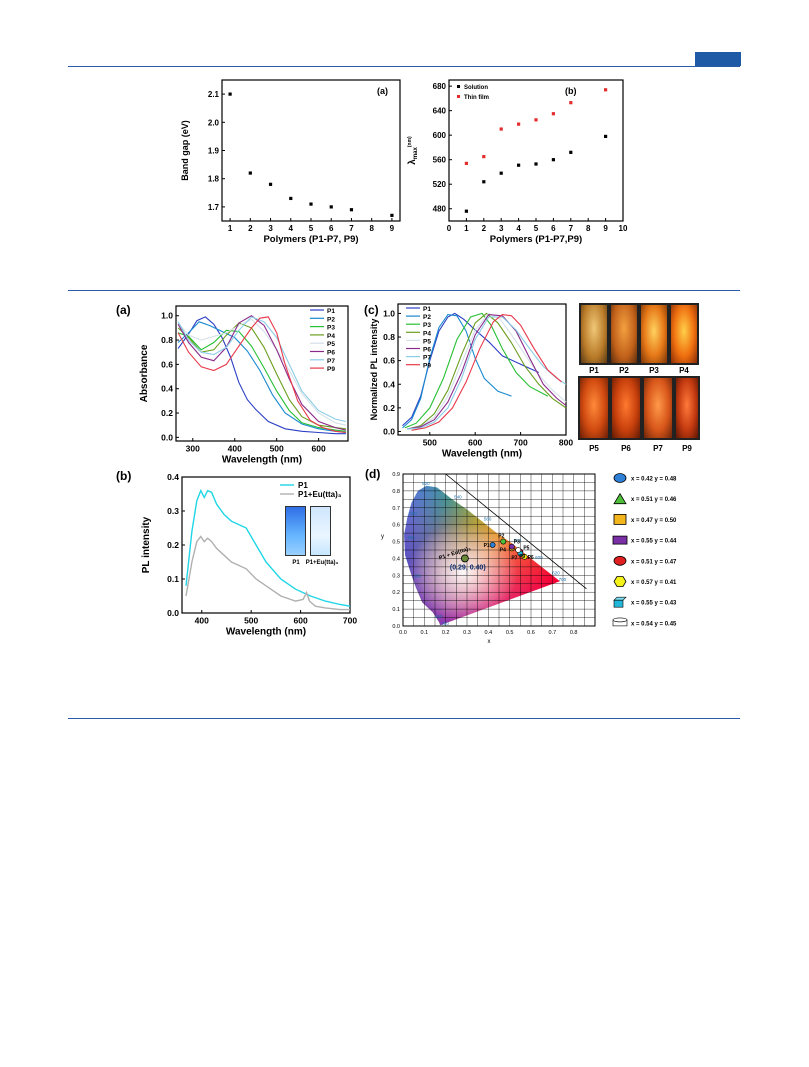 This screenshot has height=1067, width=809. I want to click on series-line-p7, so click(487, 373).